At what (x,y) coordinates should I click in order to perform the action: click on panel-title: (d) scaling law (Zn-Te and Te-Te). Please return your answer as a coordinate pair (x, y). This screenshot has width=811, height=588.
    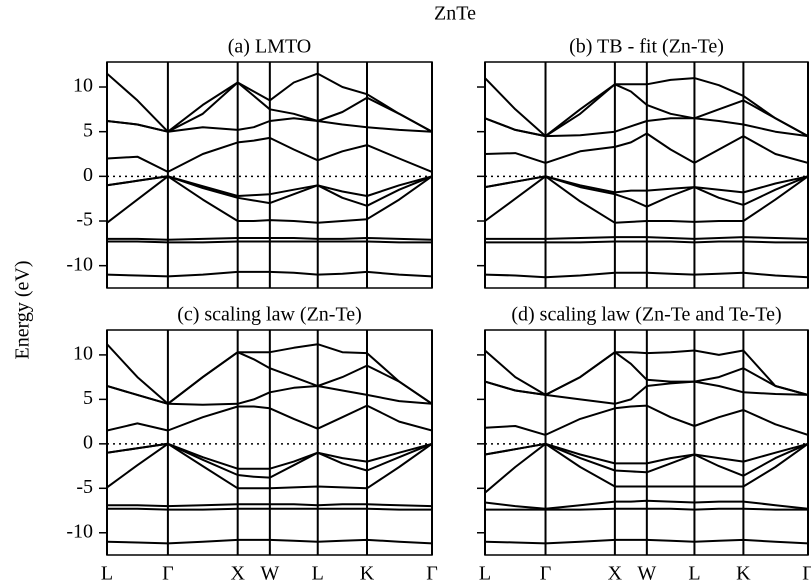
    Looking at the image, I should click on (646, 315).